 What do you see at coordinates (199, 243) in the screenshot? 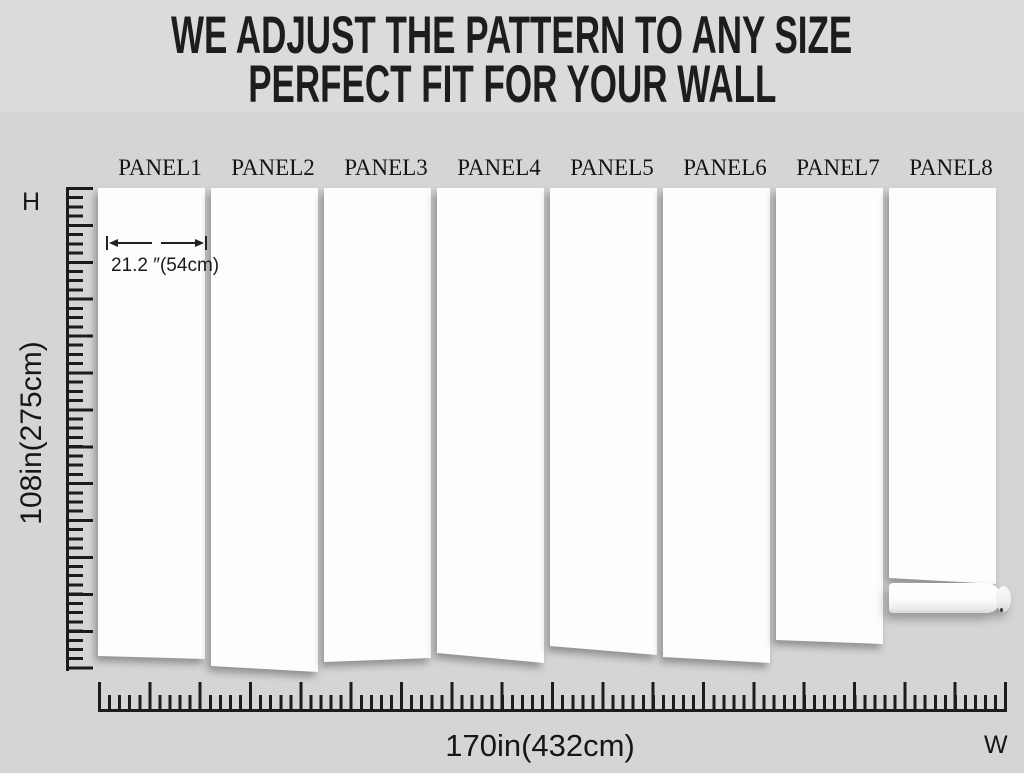
I see `arrow-right-icon` at bounding box center [199, 243].